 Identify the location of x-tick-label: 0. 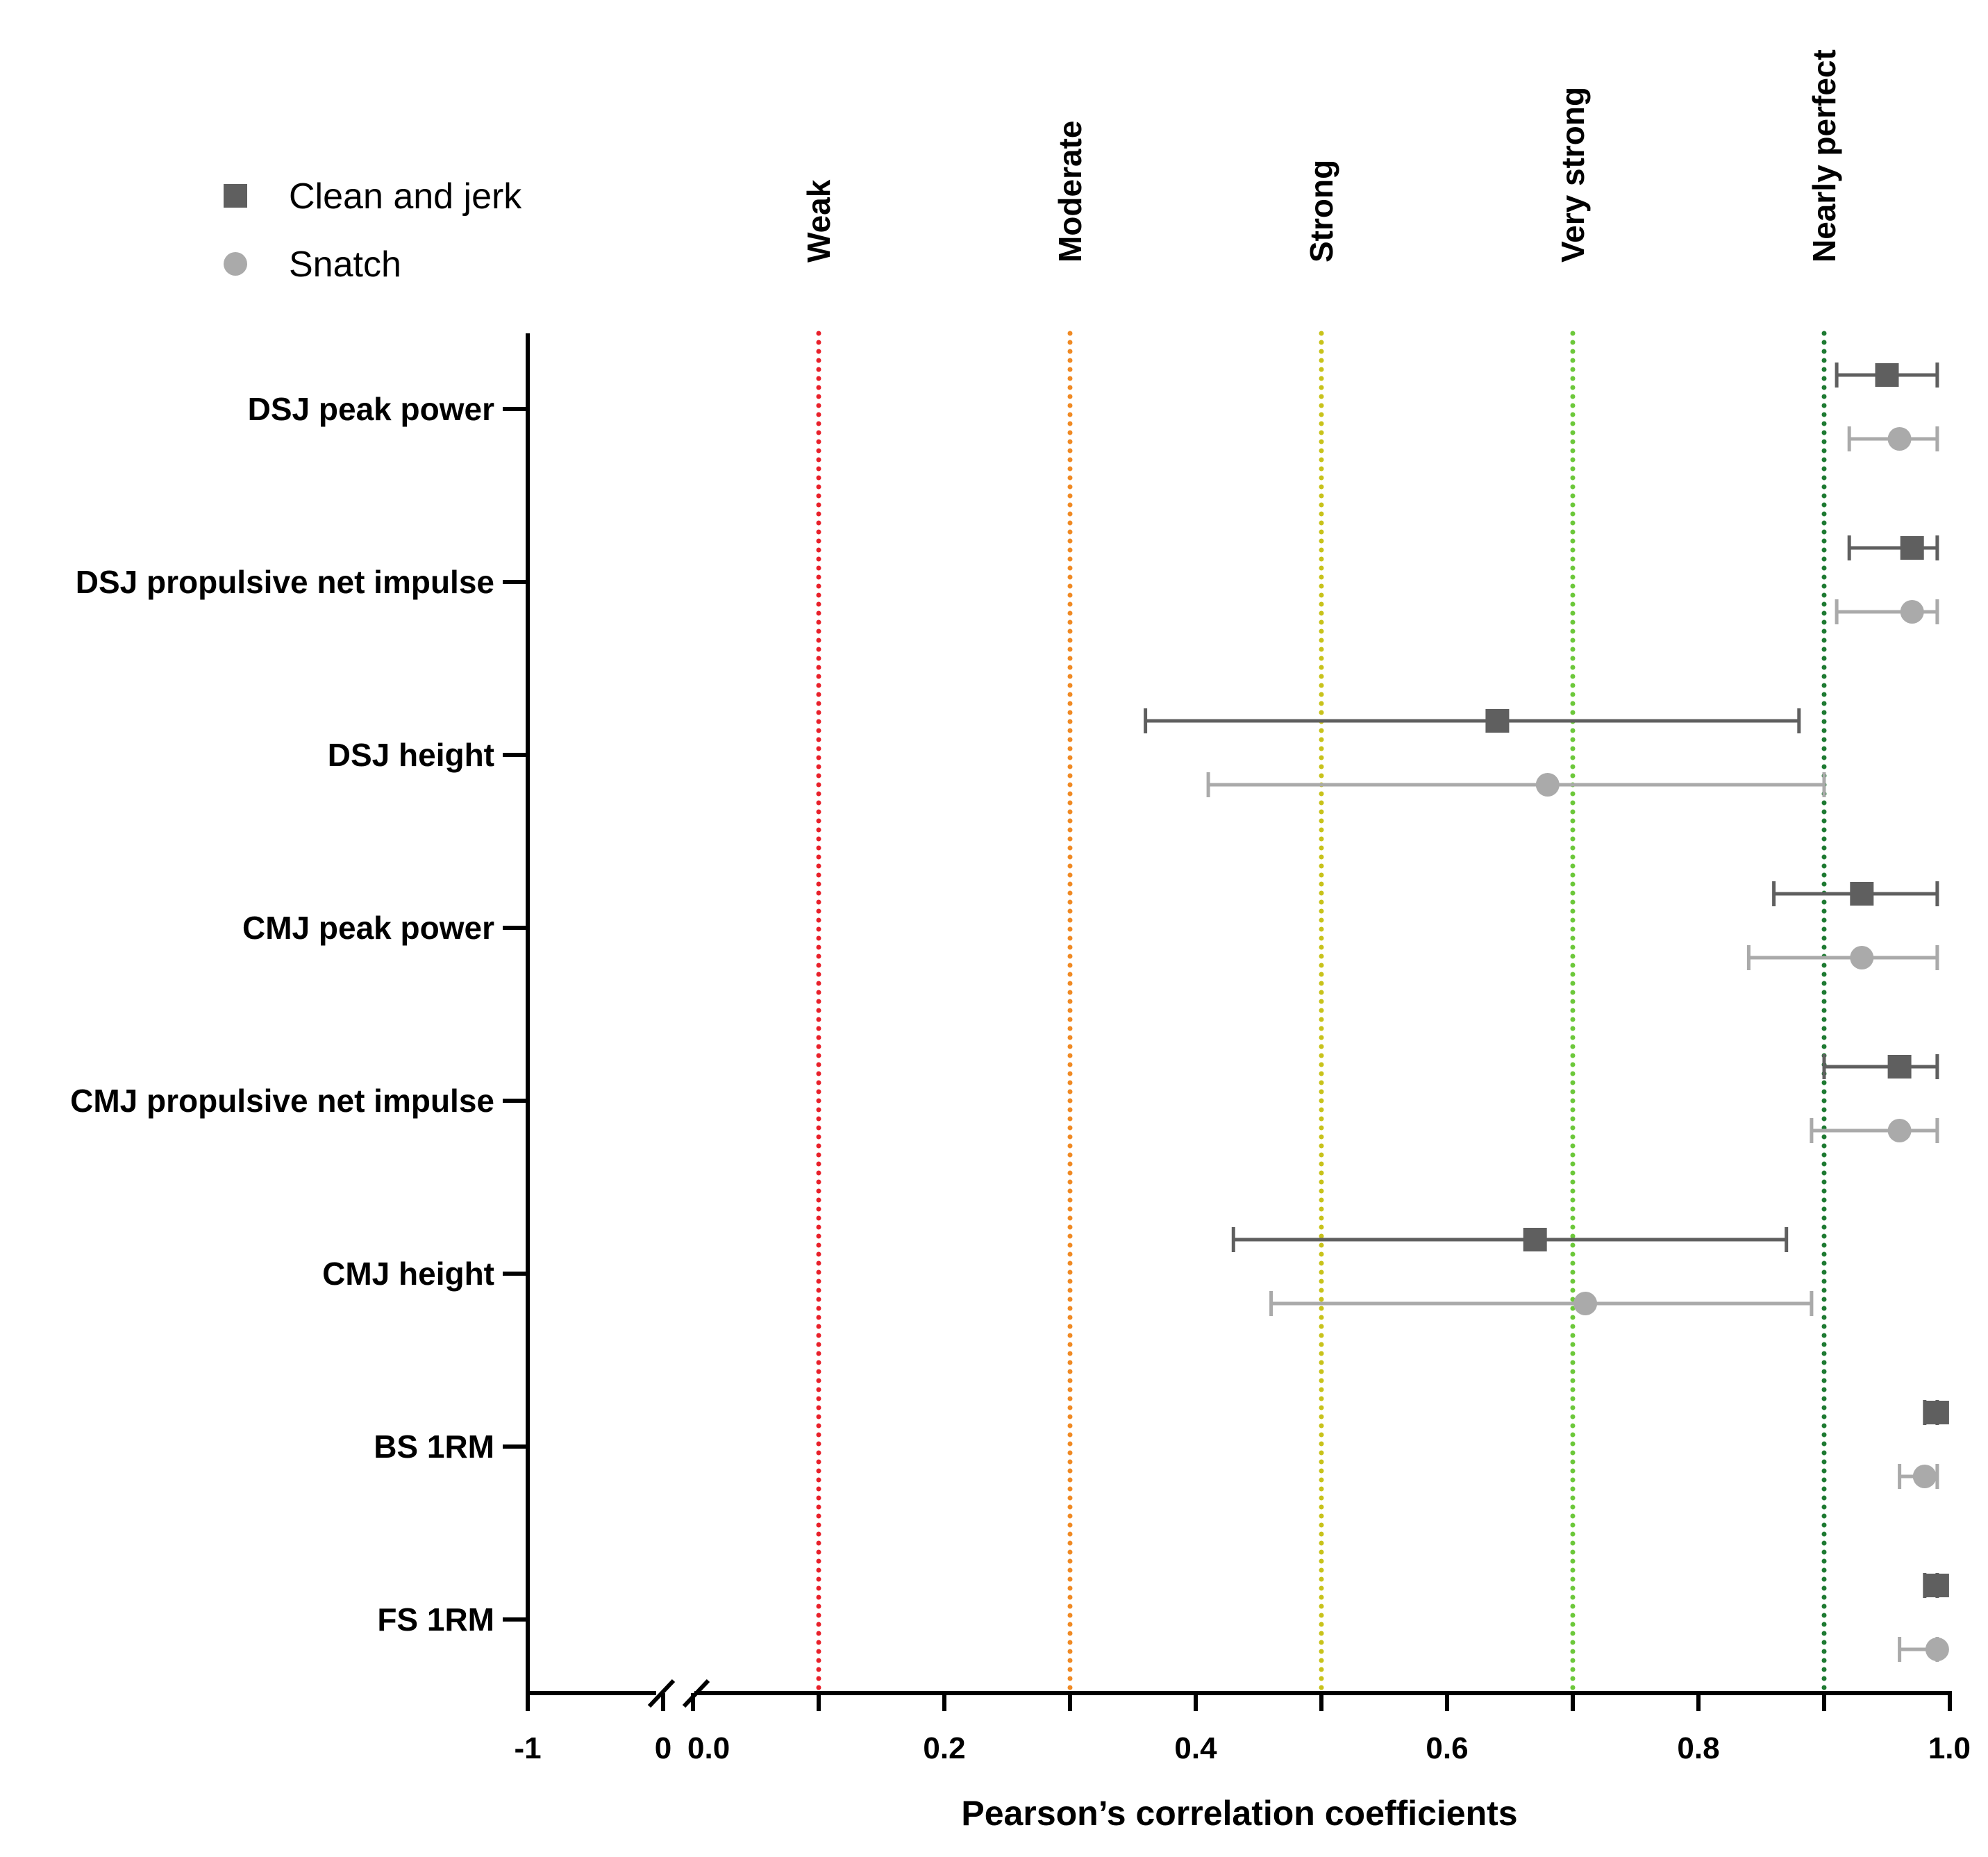
(663, 1748).